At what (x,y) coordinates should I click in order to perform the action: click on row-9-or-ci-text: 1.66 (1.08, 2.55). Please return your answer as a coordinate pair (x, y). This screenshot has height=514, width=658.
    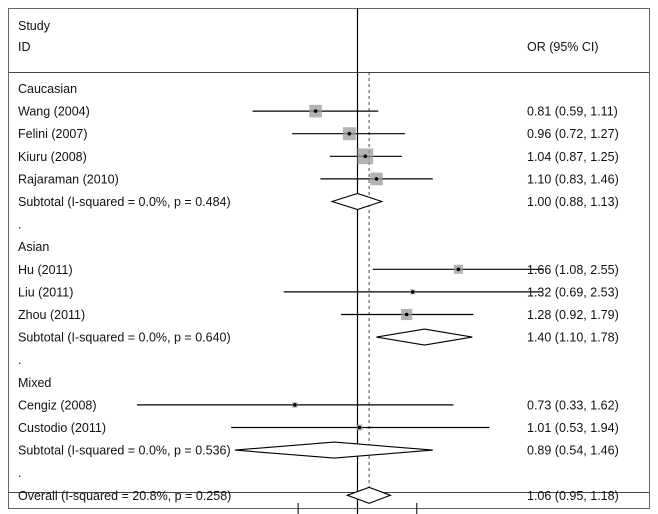
    Looking at the image, I should click on (573, 270).